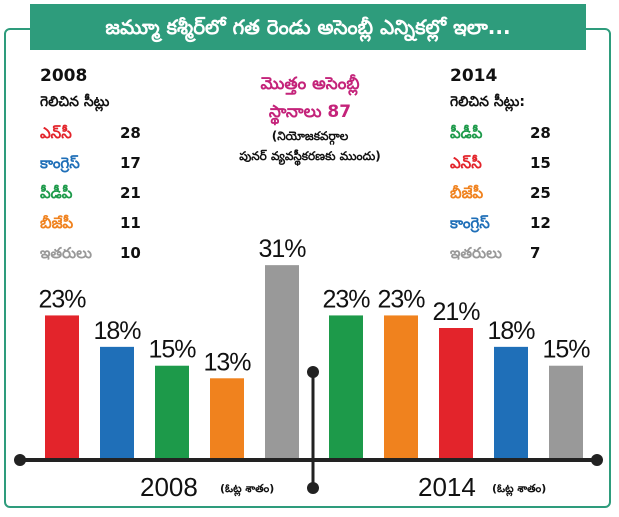 This screenshot has width=619, height=517. I want to click on seat-count: 11, so click(130, 223).